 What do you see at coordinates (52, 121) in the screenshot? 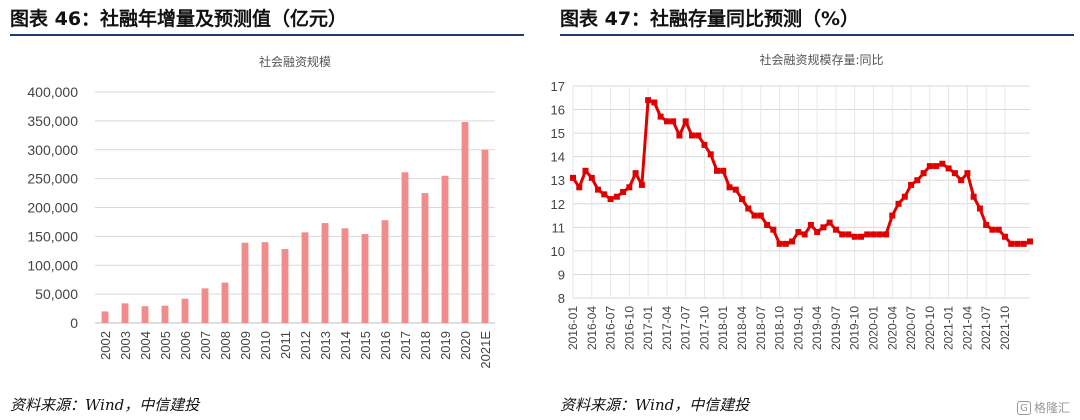
I see `y-tick-label: 350,000` at bounding box center [52, 121].